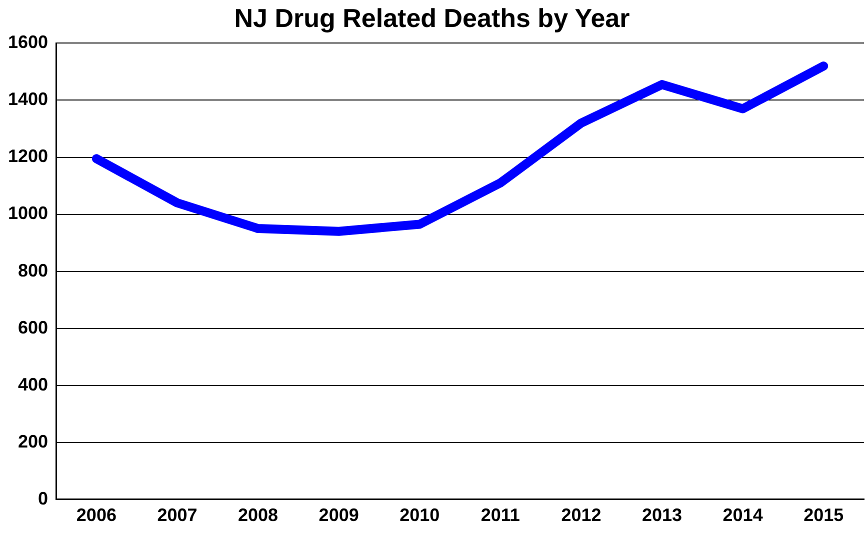 This screenshot has height=533, width=868. Describe the element at coordinates (33, 327) in the screenshot. I see `y-tick-label: 600` at that location.